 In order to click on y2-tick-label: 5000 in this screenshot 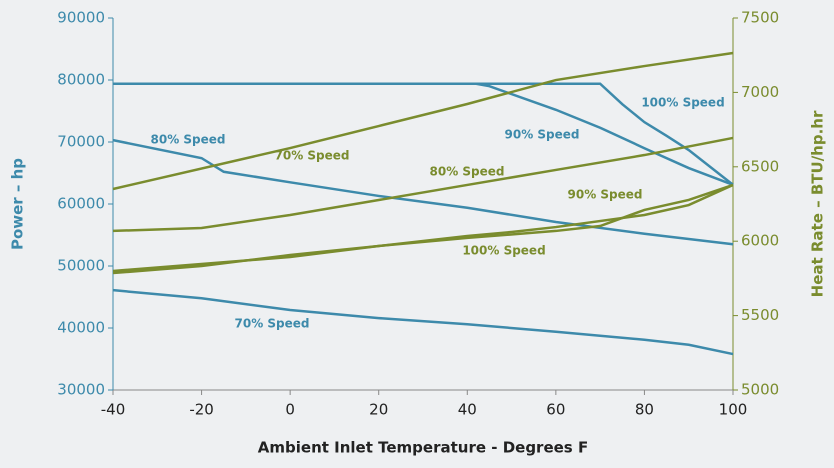, I will do `click(760, 390)`.